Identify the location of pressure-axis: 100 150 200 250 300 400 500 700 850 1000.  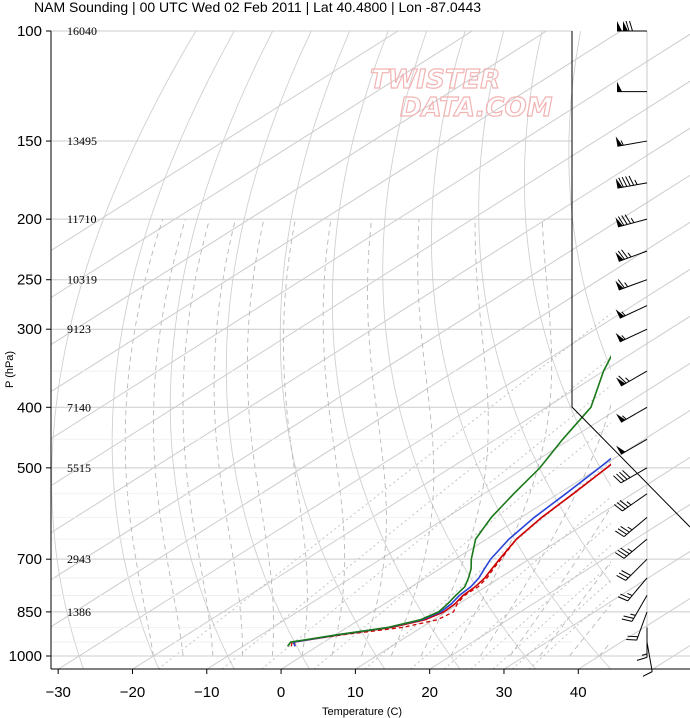
(30, 344).